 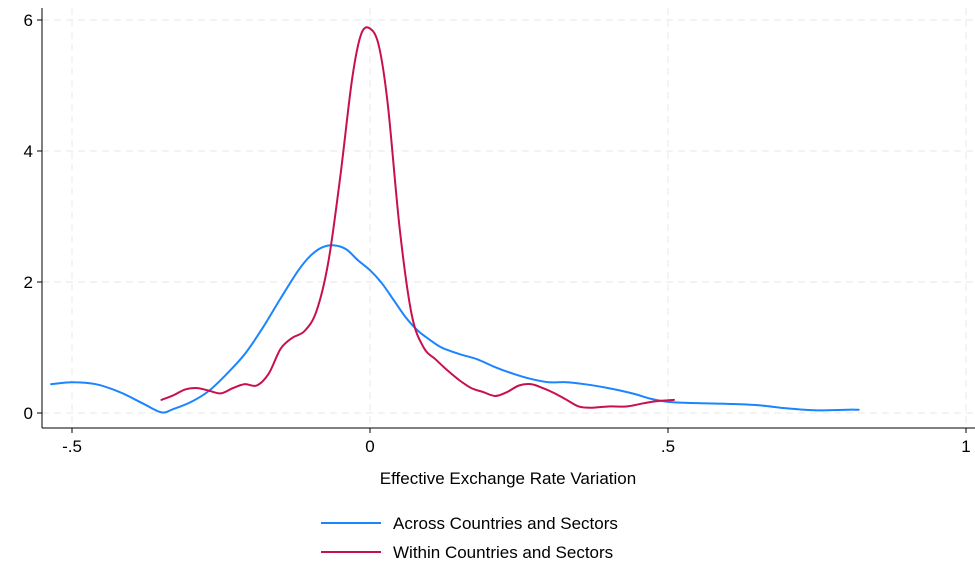 I want to click on legend-item: Within Countries and Sectors, so click(x=467, y=552).